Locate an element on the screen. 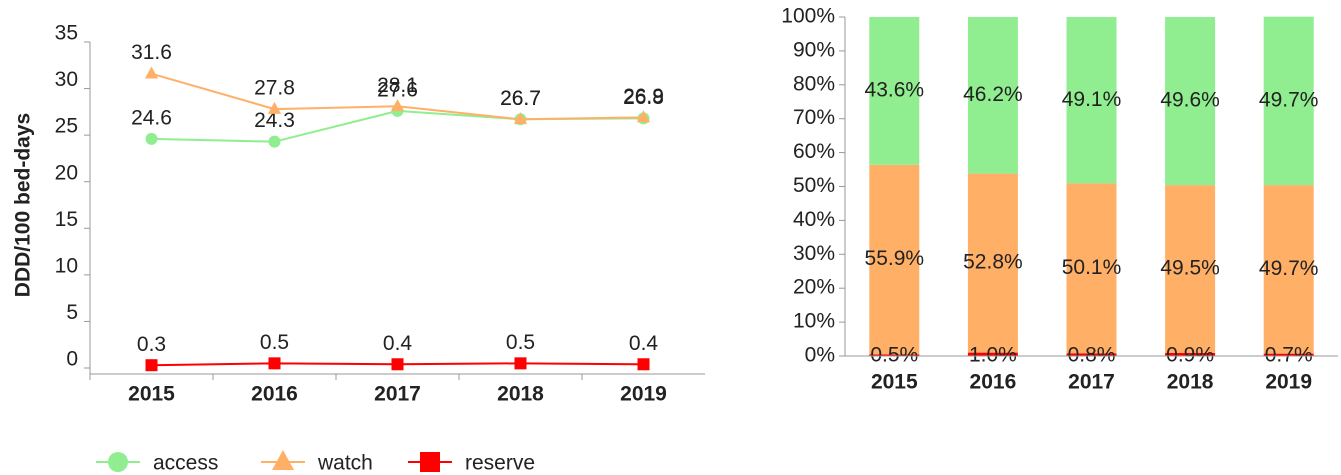 This screenshot has width=1341, height=475. y-tick-label: 5 is located at coordinates (72, 312).